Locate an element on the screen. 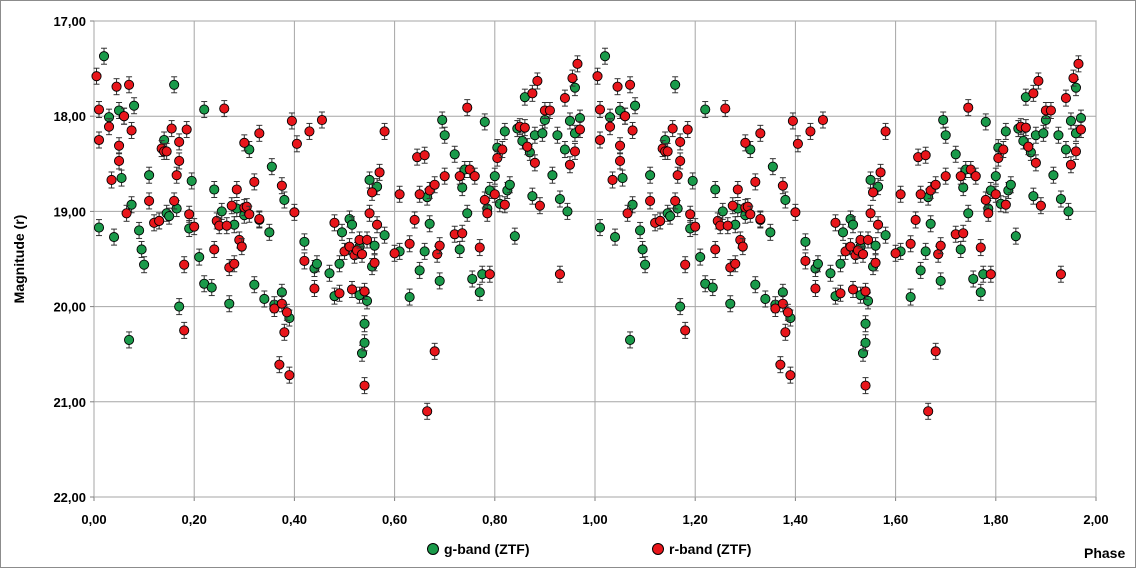 The width and height of the screenshot is (1136, 568). legend-marker-r-band is located at coordinates (658, 549).